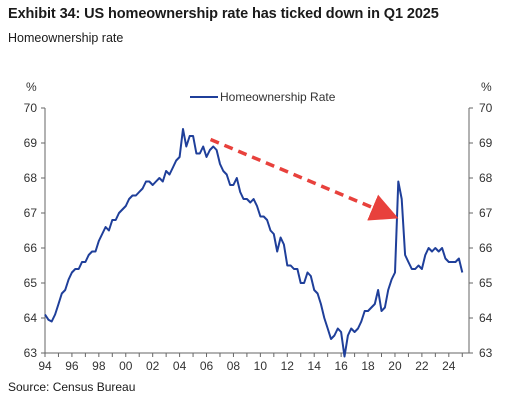  What do you see at coordinates (368, 366) in the screenshot?
I see `x-tick-label: 18` at bounding box center [368, 366].